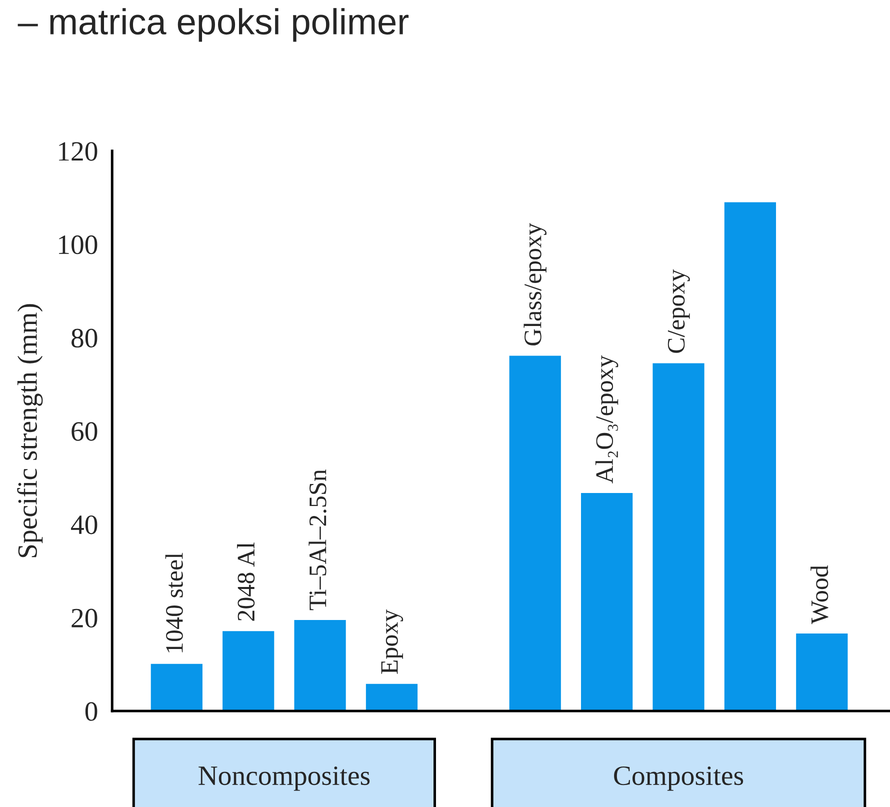 This screenshot has height=807, width=890. I want to click on text: Noncomposites, so click(284, 778).